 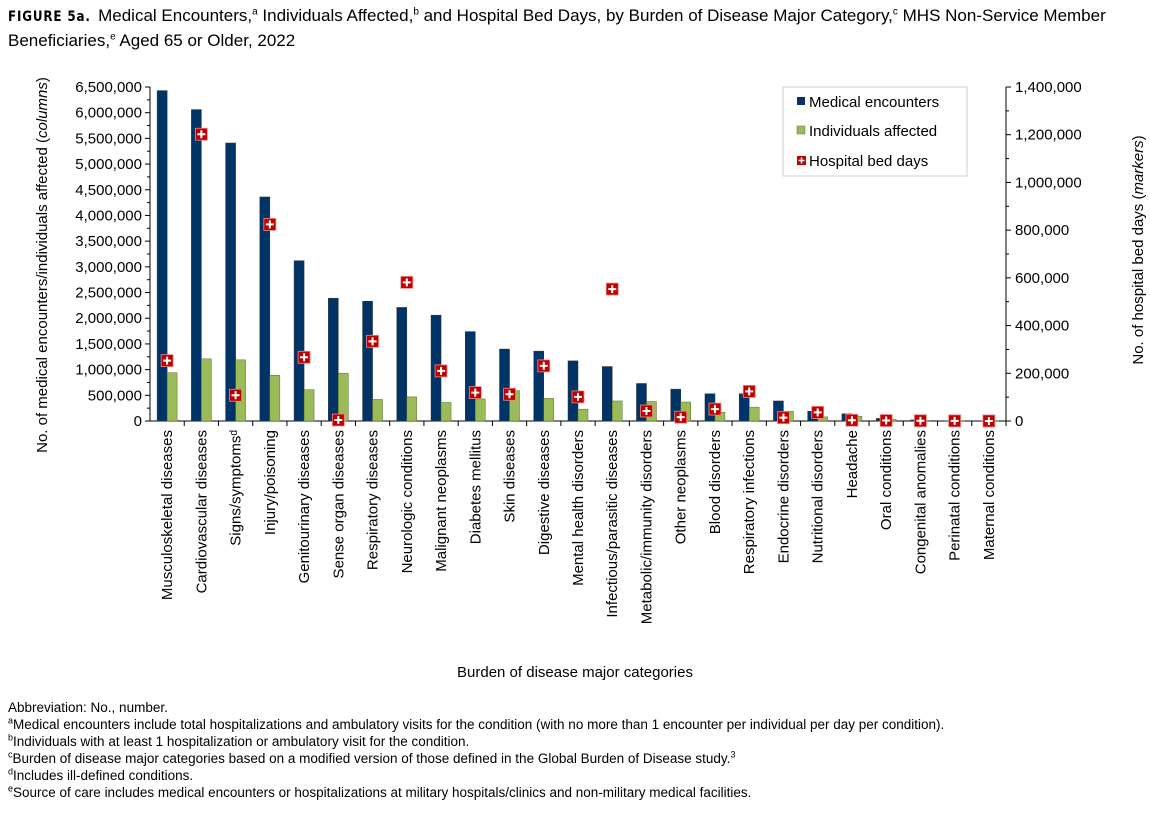 I want to click on category-label: Infectious/parasitic diseases, so click(x=612, y=524).